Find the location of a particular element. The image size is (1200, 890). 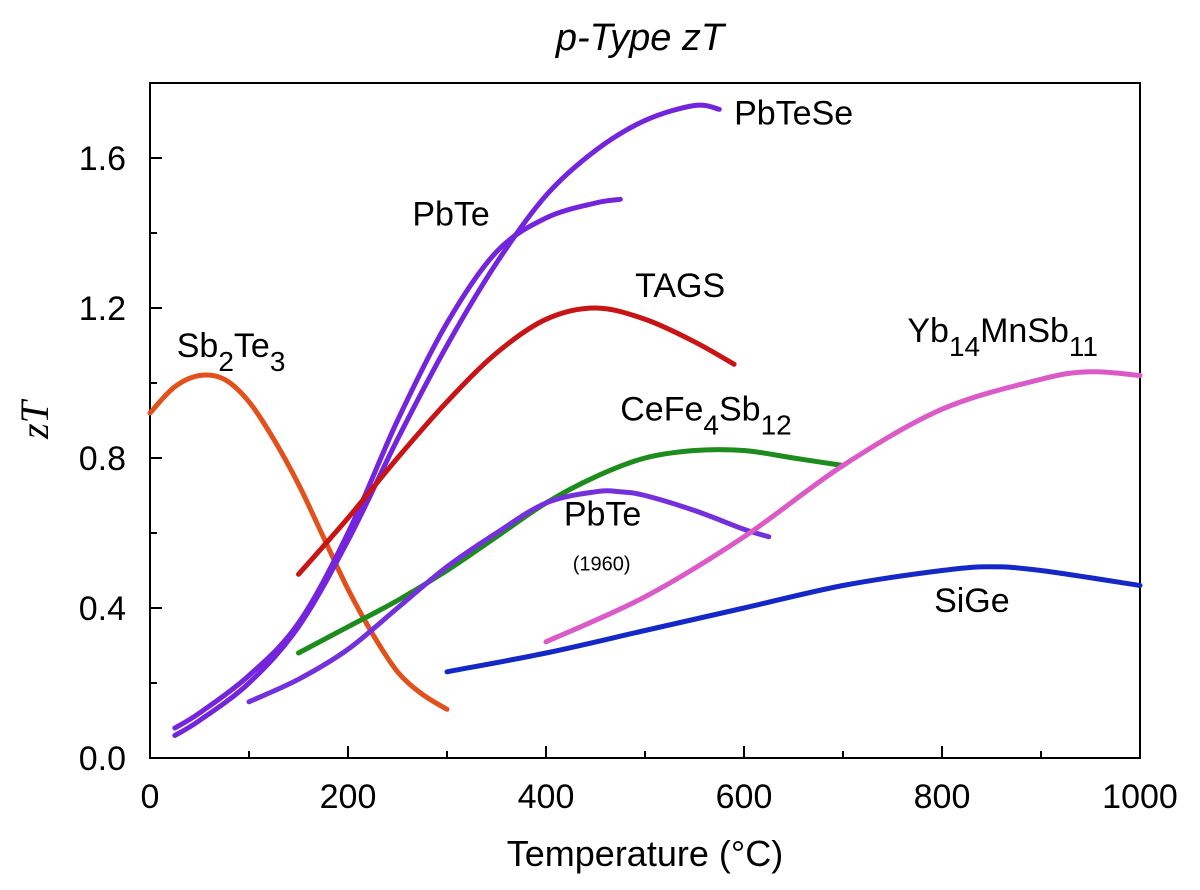

chart-title: p-Type zT is located at coordinates (641, 38).